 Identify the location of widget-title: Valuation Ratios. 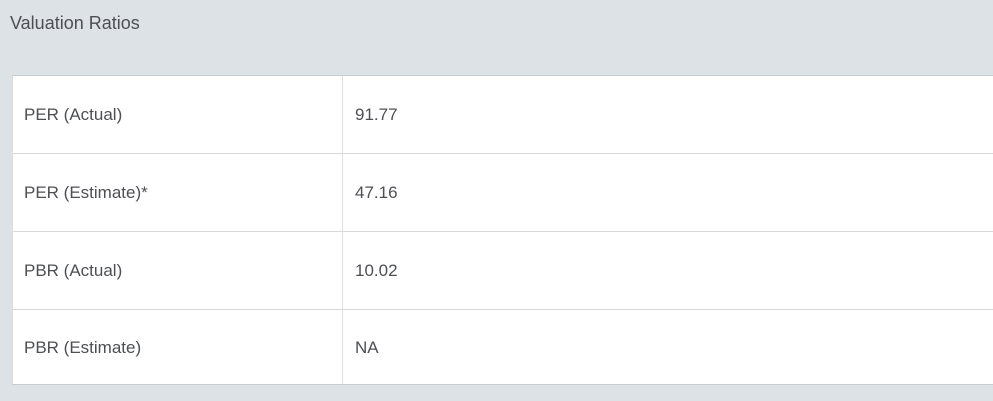
(75, 23).